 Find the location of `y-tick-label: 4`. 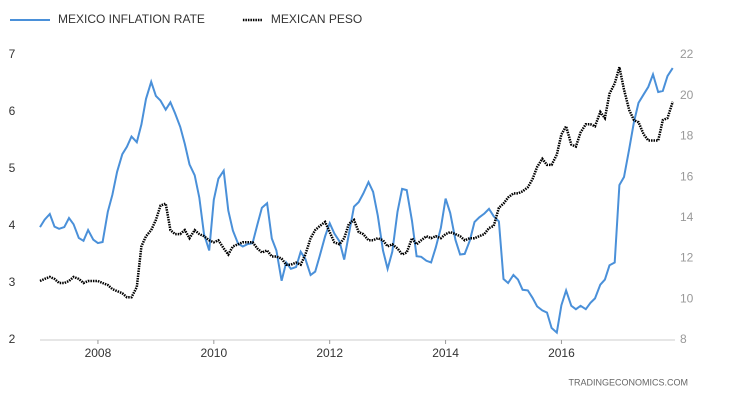

y-tick-label: 4 is located at coordinates (12, 225).